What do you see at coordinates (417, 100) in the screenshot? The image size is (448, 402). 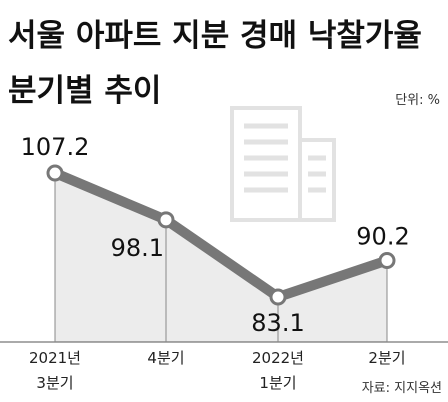 I see `unit-label: 단위: %` at bounding box center [417, 100].